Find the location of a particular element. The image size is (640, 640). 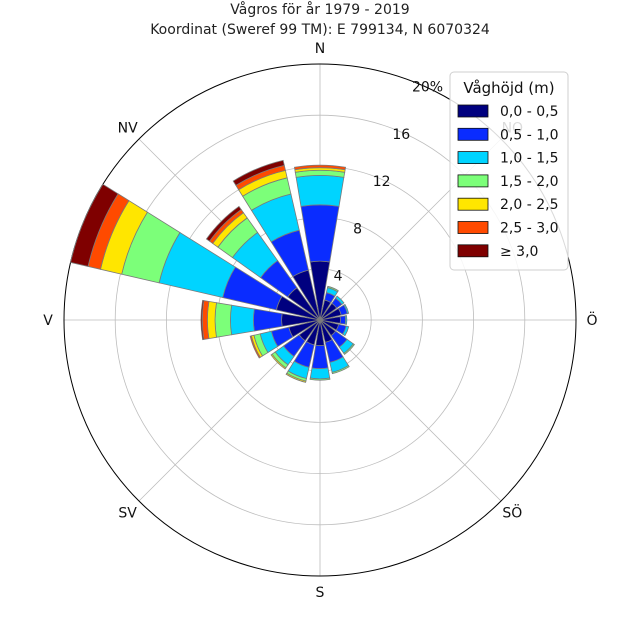

radial-tick-label: 8 is located at coordinates (357, 229).